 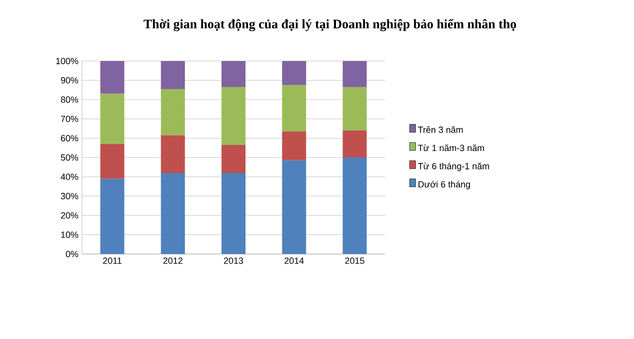 What do you see at coordinates (294, 261) in the screenshot?
I see `x-tick-label: 2014` at bounding box center [294, 261].